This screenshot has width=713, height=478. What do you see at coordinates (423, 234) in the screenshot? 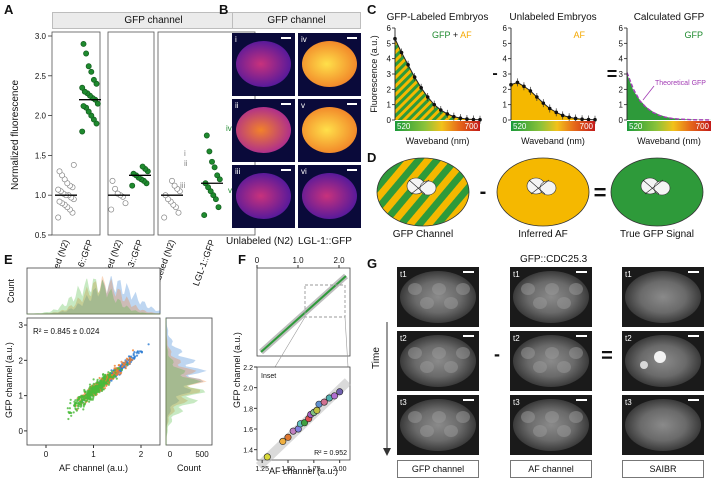
I see `panel-d-caption: GFP Channel` at bounding box center [423, 234].